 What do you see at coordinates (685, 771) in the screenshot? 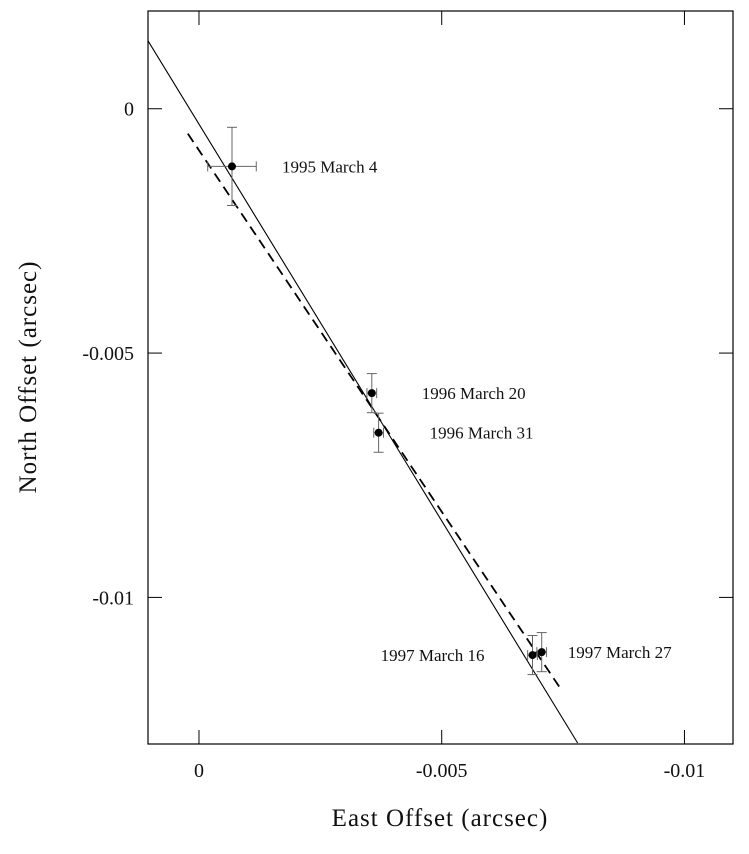
I see `x-tick-label: -0.01` at bounding box center [685, 771].